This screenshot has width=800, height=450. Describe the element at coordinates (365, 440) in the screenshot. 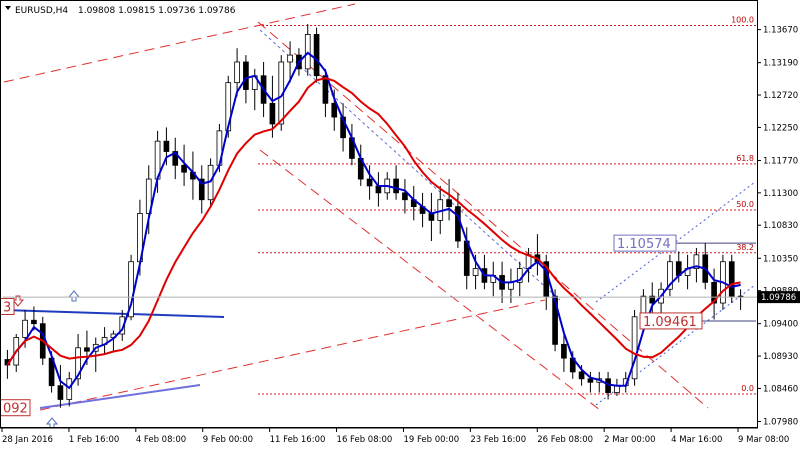

I see `x-tick-label: 16 Feb 08:00` at that location.